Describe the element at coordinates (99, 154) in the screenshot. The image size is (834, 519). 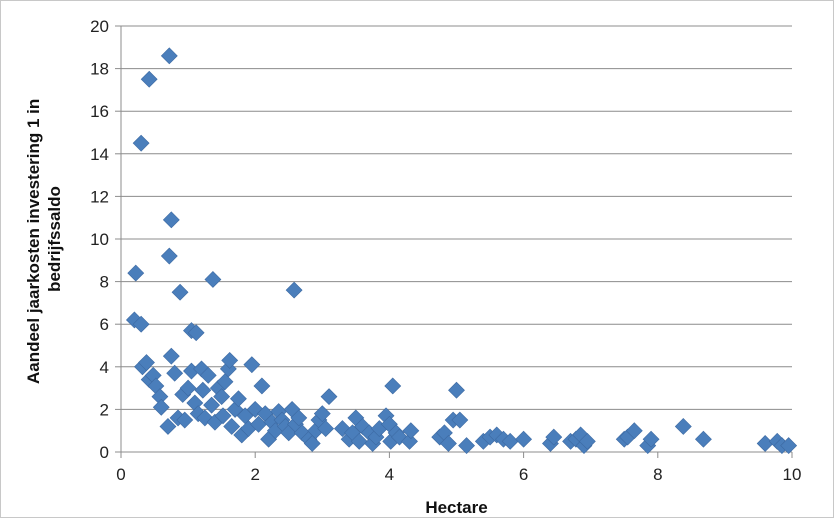
I see `y-tick-label-14: 14` at that location.